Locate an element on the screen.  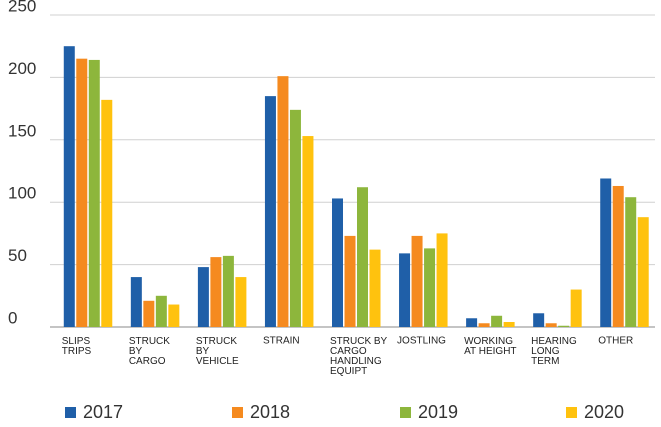
legend-label: 2020 is located at coordinates (604, 412).